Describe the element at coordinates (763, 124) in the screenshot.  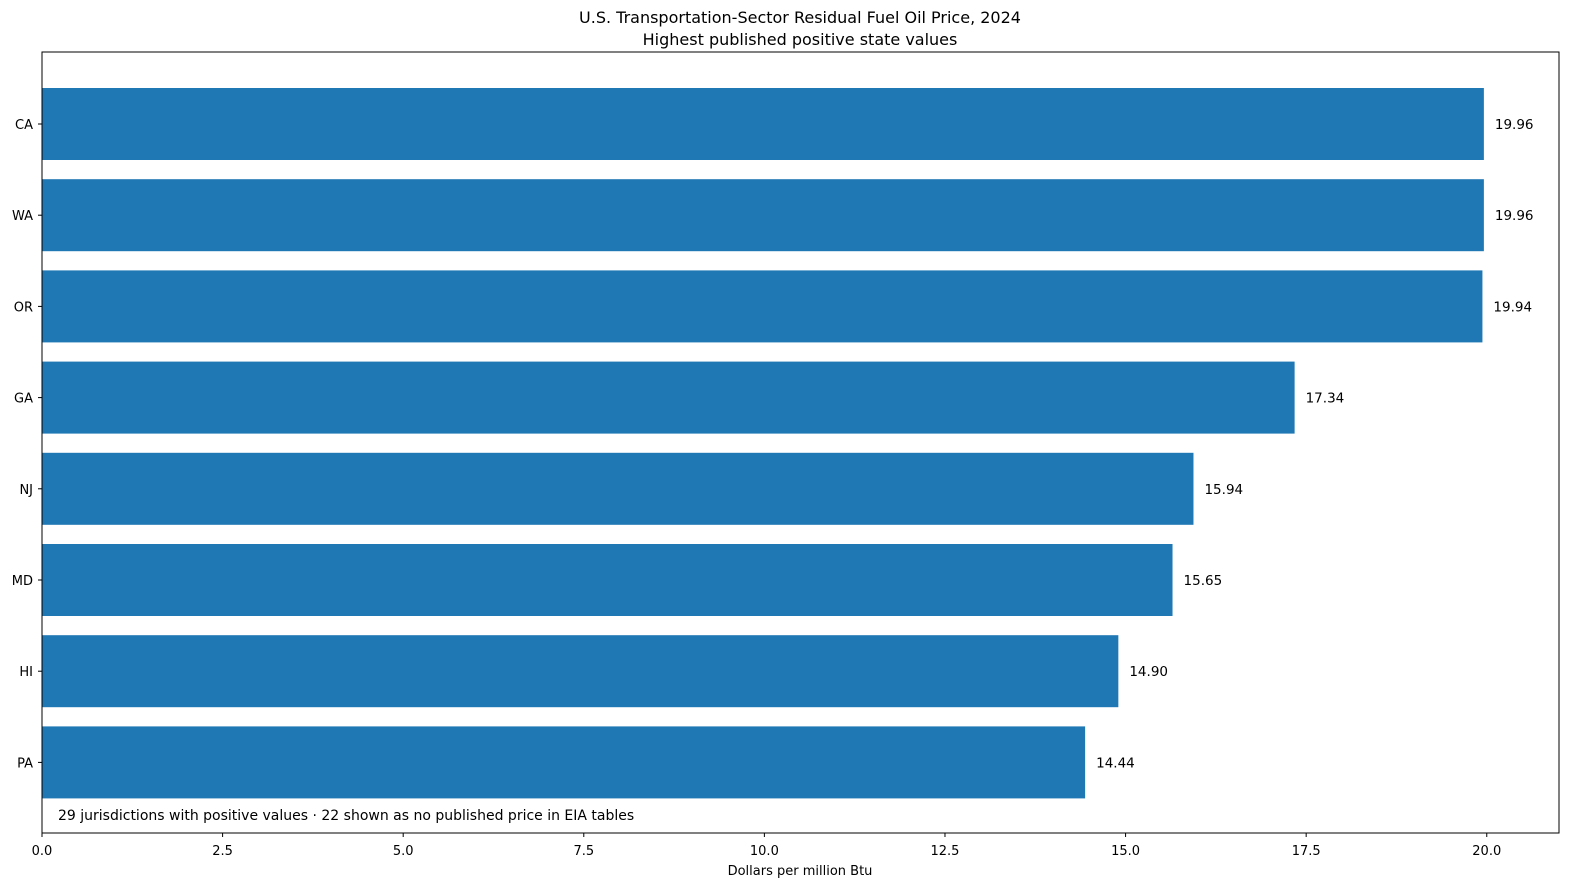
I see `bar-ca` at that location.